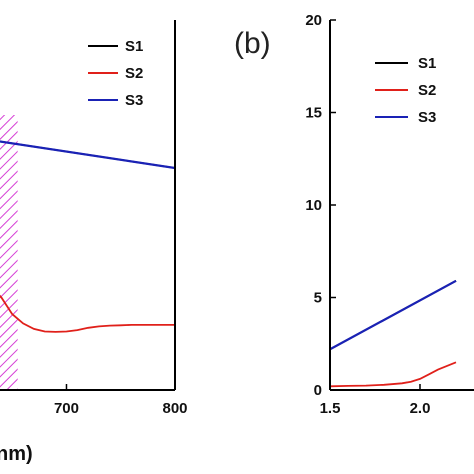 This screenshot has width=474, height=474. I want to click on panel-b-y-tick-label: 20, so click(313, 20).